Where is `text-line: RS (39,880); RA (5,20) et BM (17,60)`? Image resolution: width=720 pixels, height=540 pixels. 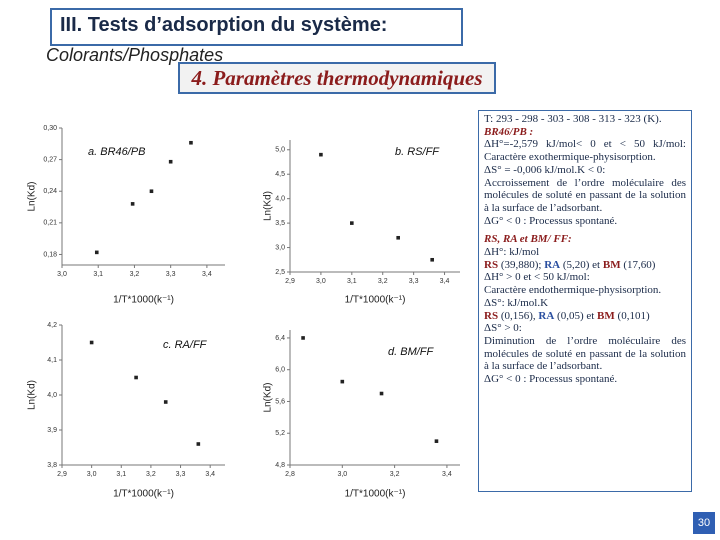 text-line: RS (39,880); RA (5,20) et BM (17,60) is located at coordinates (585, 265).